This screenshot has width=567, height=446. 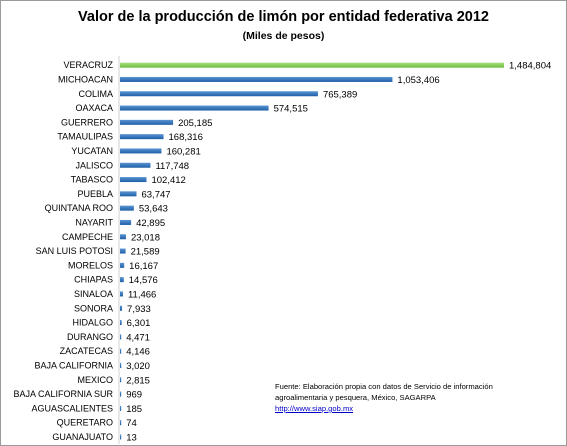 I want to click on bar-tamaulipas, so click(x=142, y=137).